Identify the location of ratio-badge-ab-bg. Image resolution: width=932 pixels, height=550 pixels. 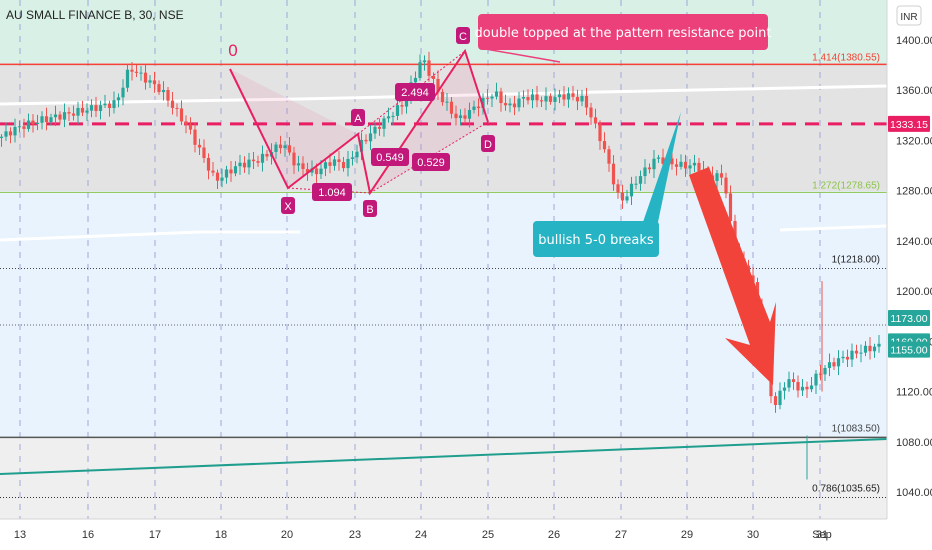
(390, 157).